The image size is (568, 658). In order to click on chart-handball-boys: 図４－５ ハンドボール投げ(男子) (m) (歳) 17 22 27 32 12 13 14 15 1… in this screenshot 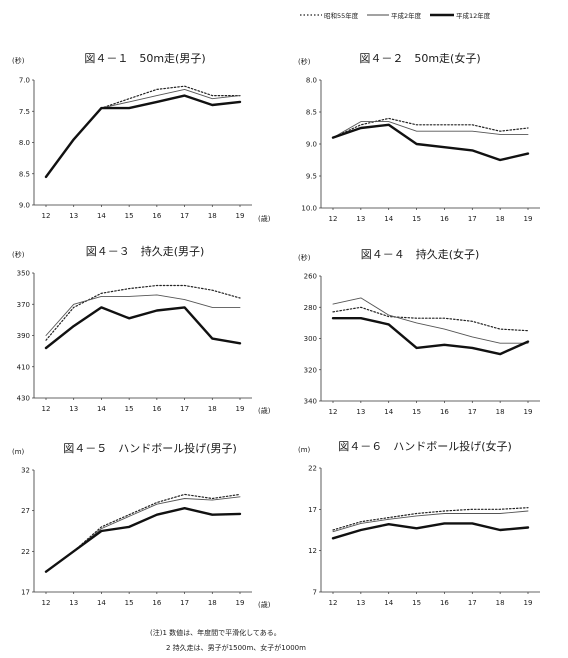, I will do `click(141, 525)`.